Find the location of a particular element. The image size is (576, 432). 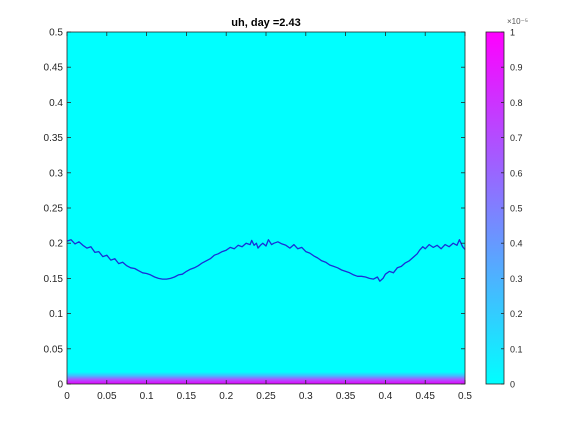

x-tick-label: 0.3 is located at coordinates (306, 396).